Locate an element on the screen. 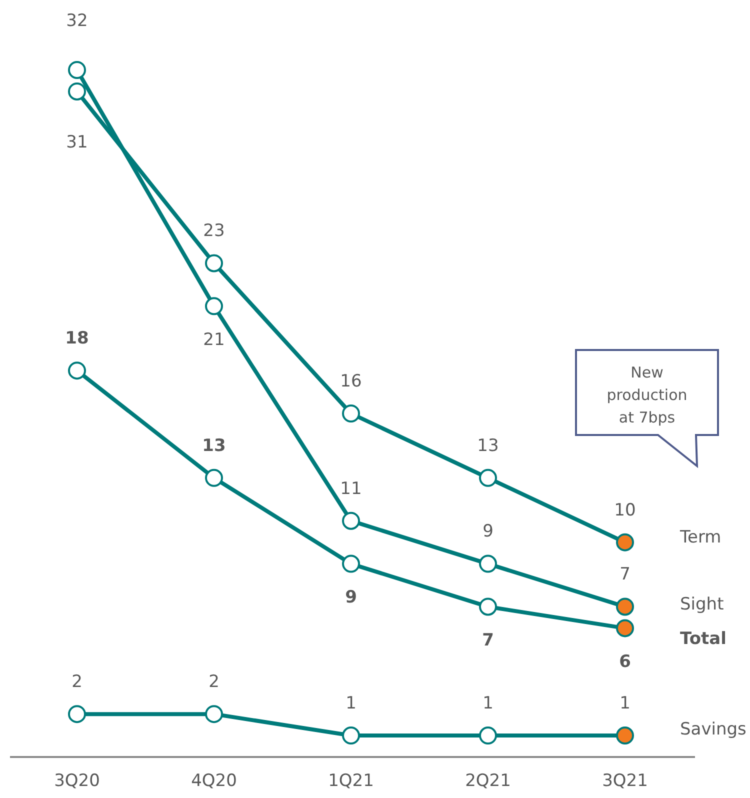 Image resolution: width=750 pixels, height=798 pixels. x-tick-label: 3Q21 is located at coordinates (625, 781).